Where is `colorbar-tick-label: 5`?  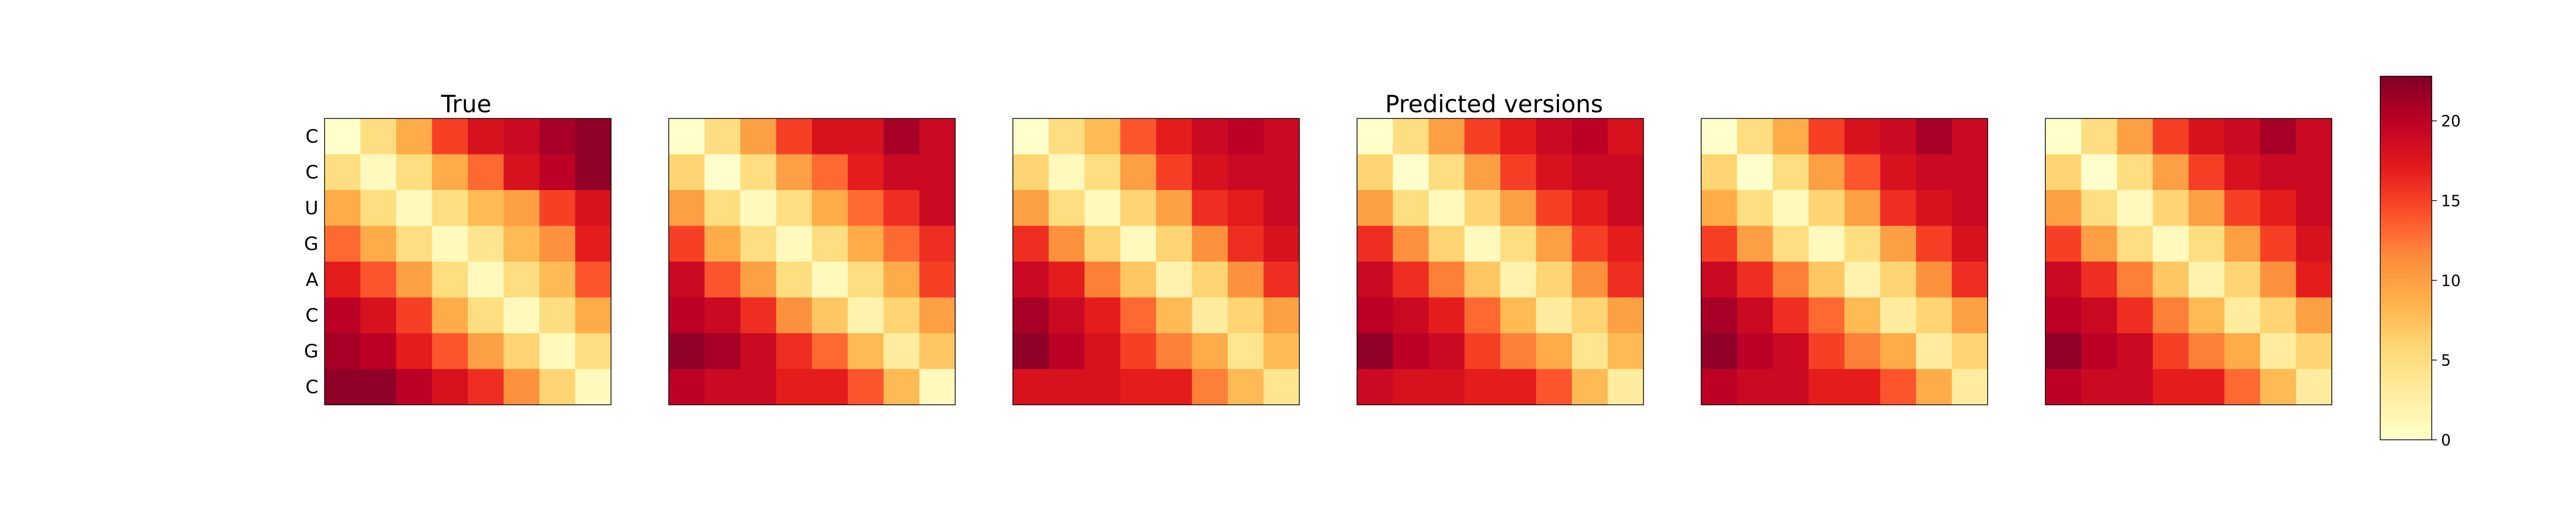 colorbar-tick-label: 5 is located at coordinates (2446, 361).